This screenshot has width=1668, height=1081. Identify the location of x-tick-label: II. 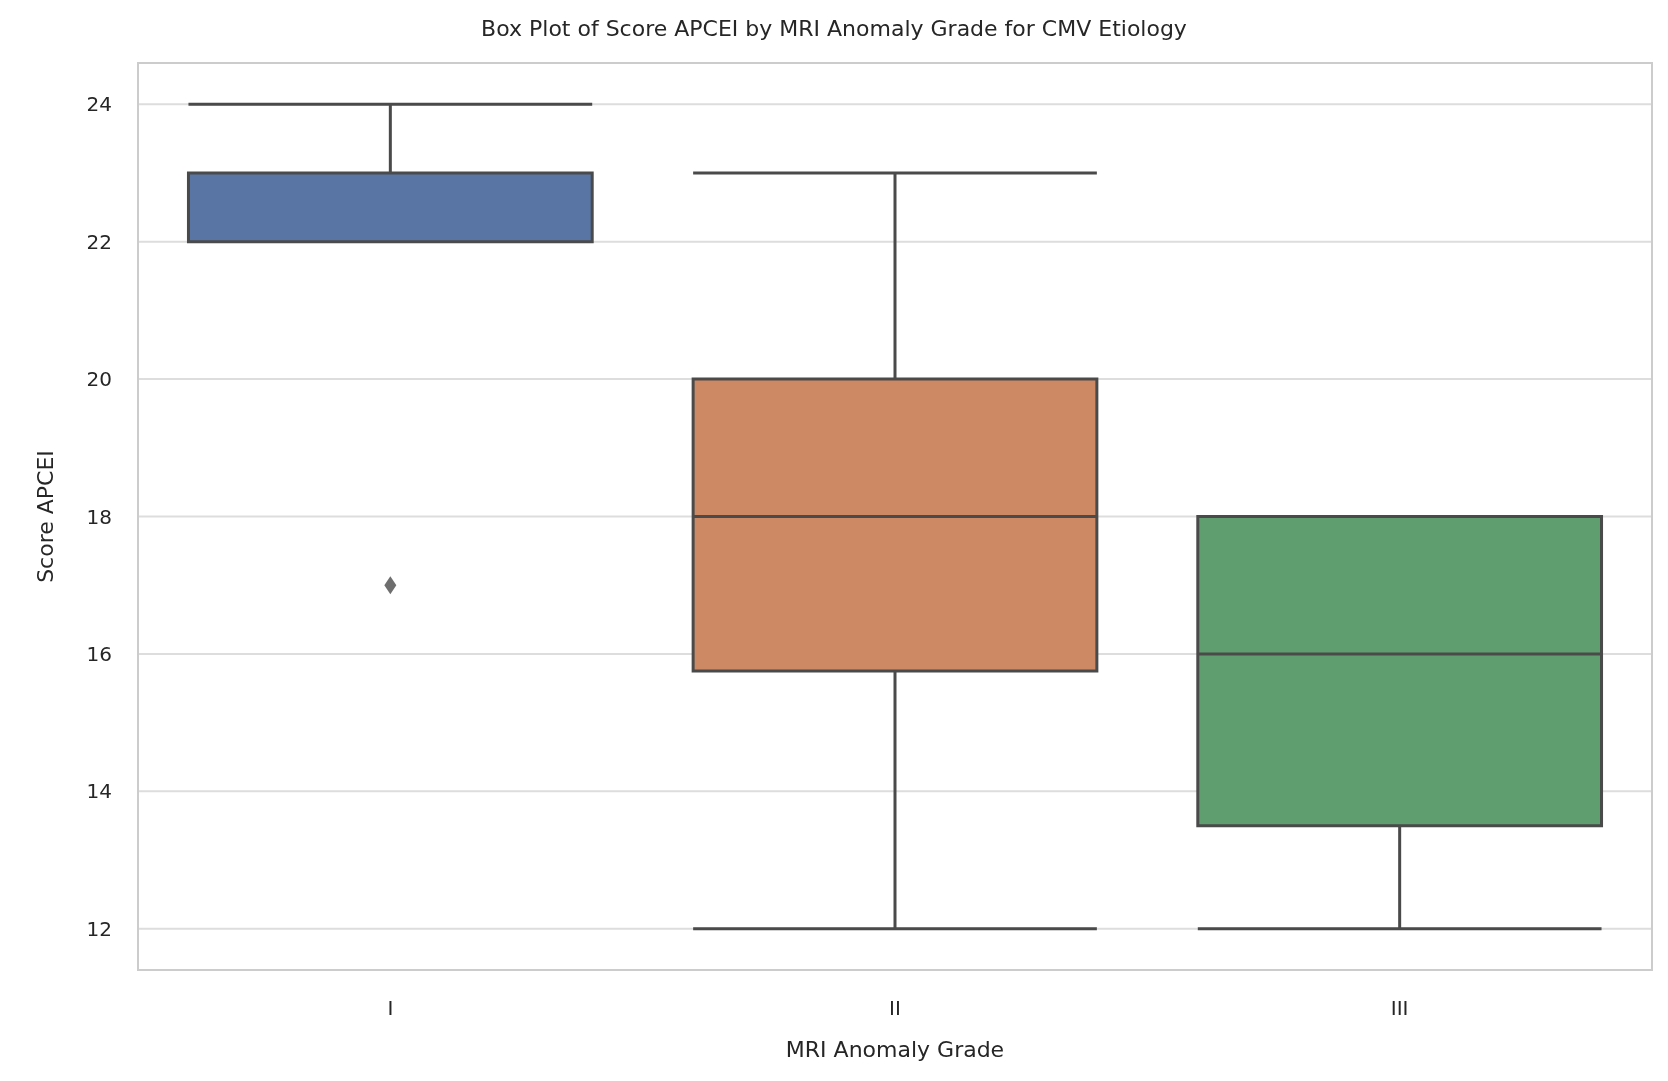
(895, 1008).